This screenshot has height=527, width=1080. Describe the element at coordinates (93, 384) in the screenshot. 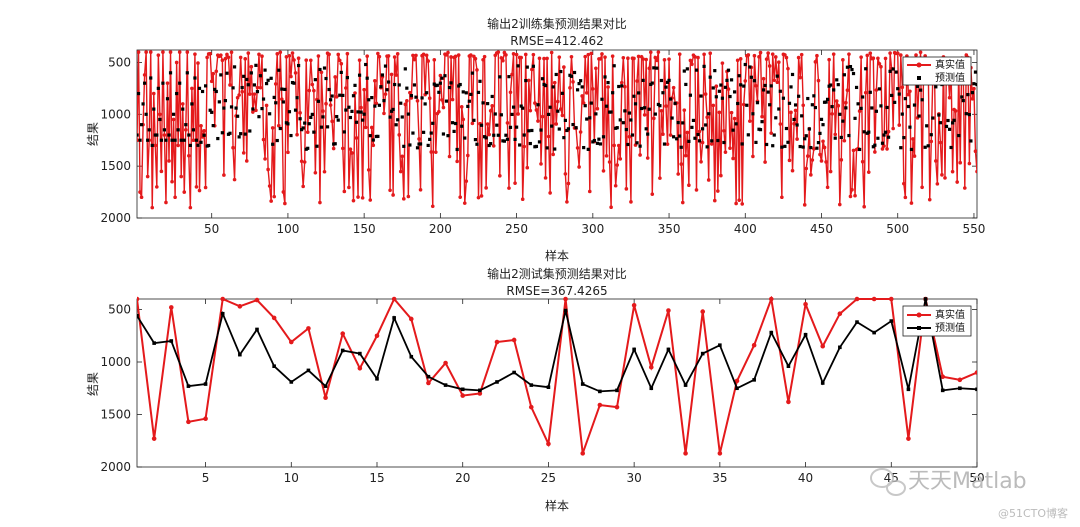

I see `y-axis-label: 结果` at that location.